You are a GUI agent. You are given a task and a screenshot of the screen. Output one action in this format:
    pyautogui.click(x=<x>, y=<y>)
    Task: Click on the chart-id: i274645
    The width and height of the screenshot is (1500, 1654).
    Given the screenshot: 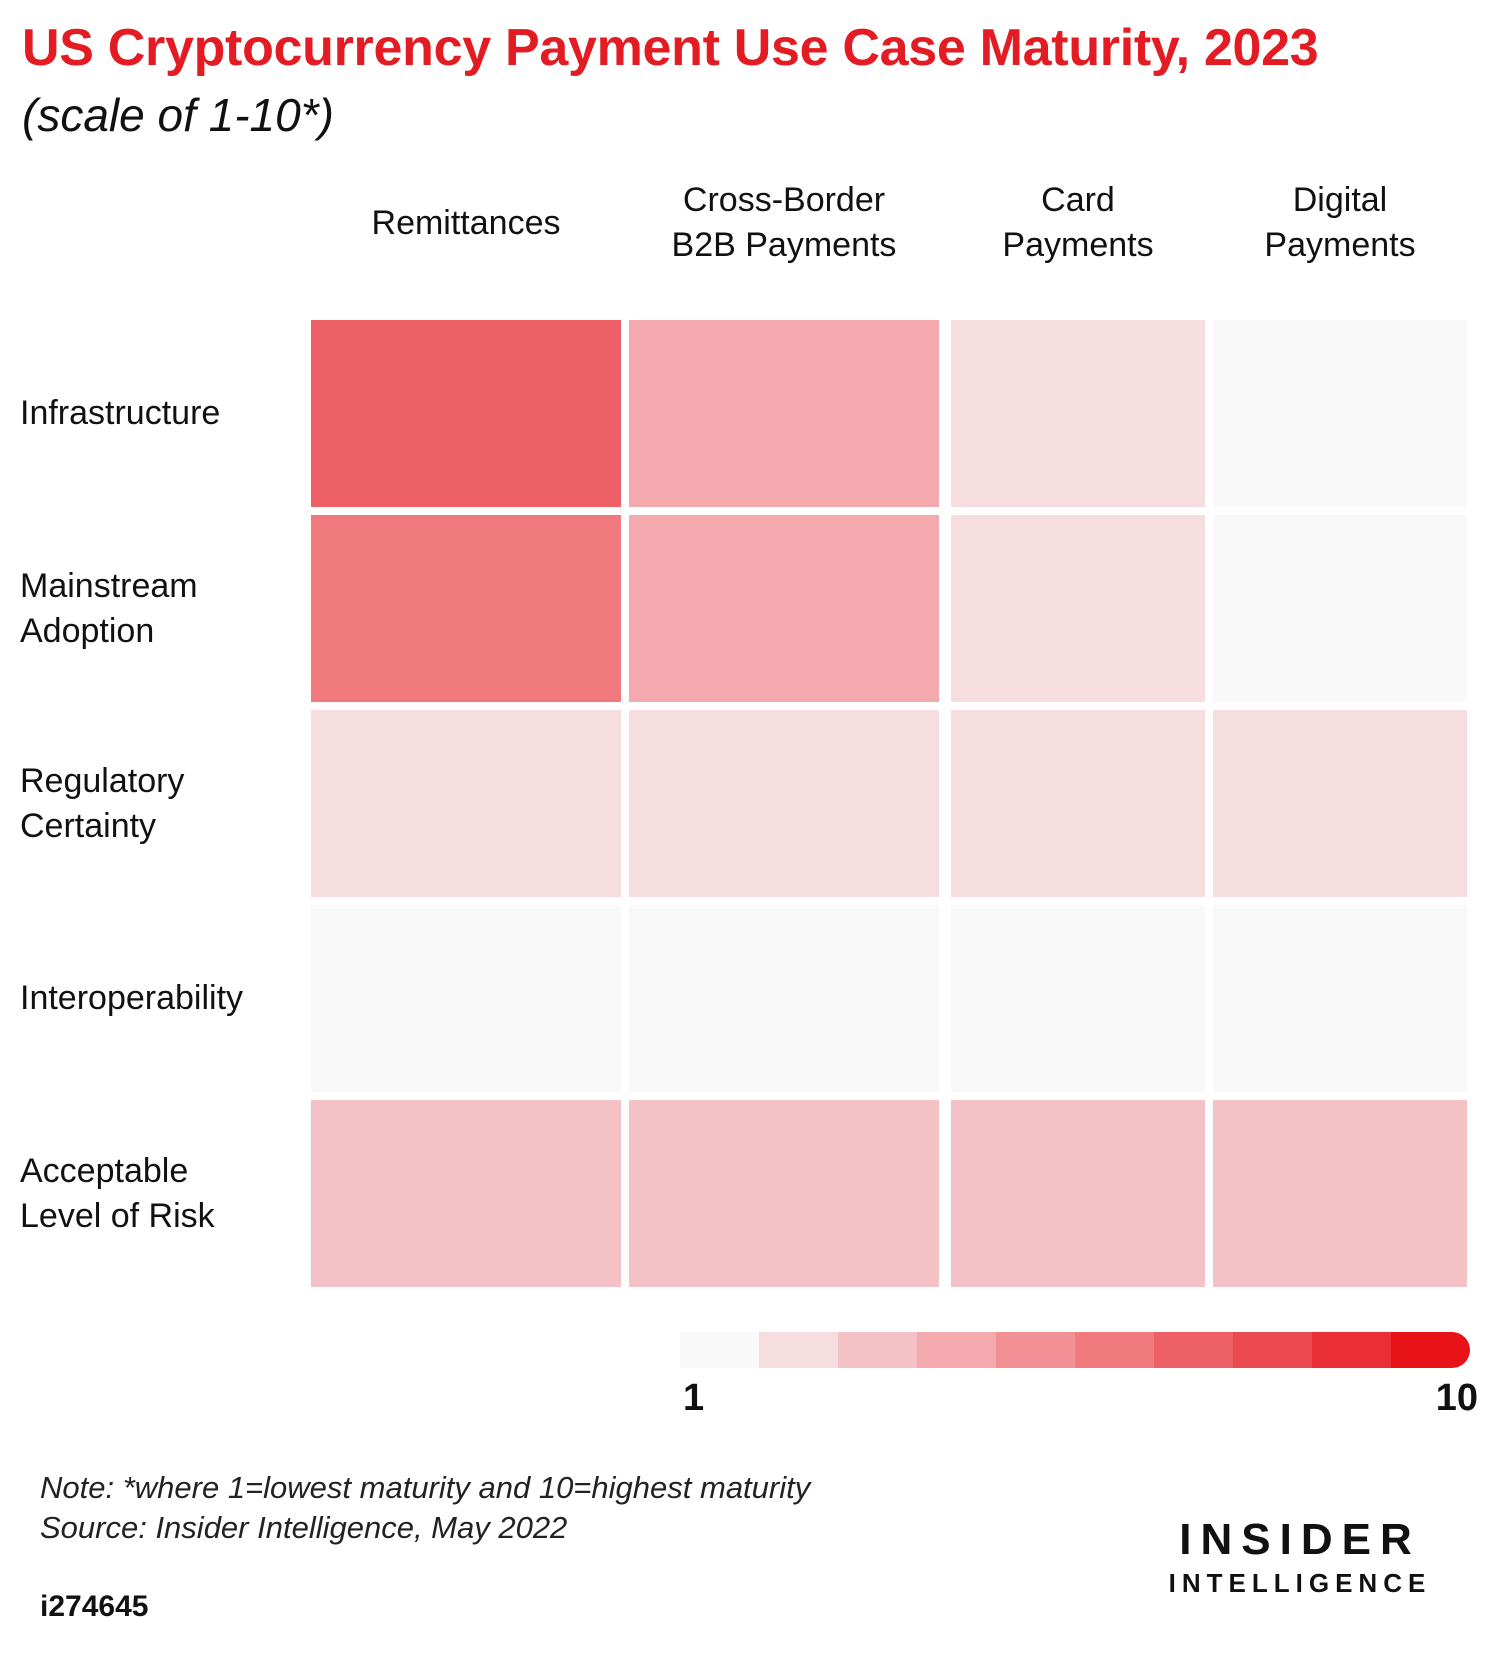 What is the action you would take?
    pyautogui.click(x=94, y=1606)
    